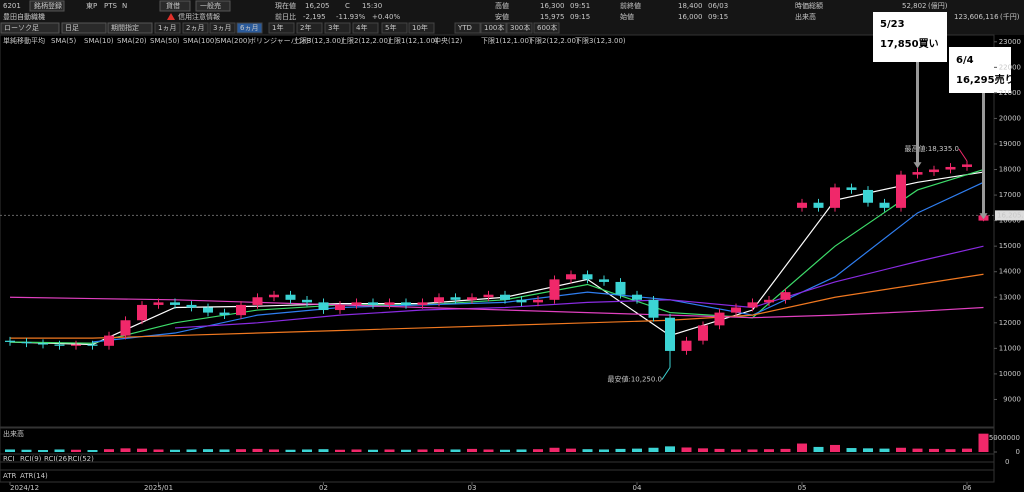  Describe the element at coordinates (30, 28) in the screenshot. I see `style-select` at that location.